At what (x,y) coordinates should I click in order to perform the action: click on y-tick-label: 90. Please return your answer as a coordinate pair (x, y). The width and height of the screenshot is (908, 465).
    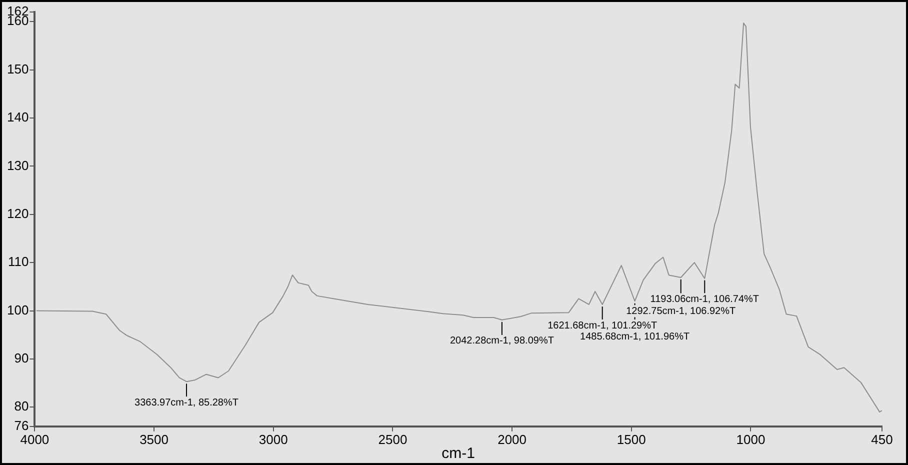
    Looking at the image, I should click on (21, 358).